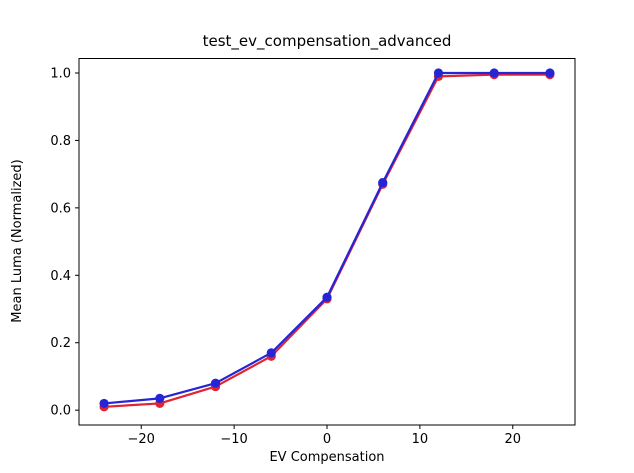  What do you see at coordinates (327, 439) in the screenshot?
I see `x-tick-label: 0` at bounding box center [327, 439].